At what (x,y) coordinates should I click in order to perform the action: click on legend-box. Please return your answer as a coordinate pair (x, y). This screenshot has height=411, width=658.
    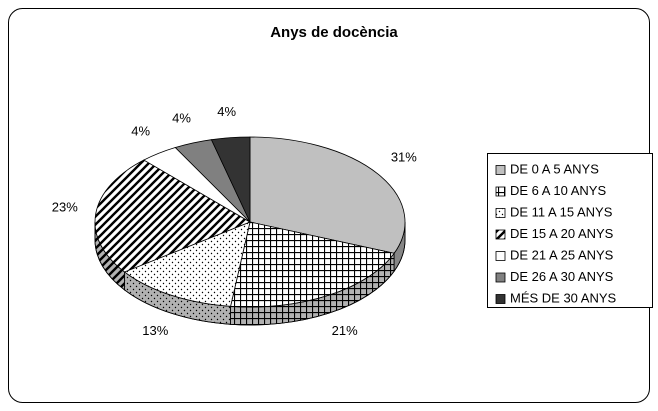
    Looking at the image, I should click on (570, 230).